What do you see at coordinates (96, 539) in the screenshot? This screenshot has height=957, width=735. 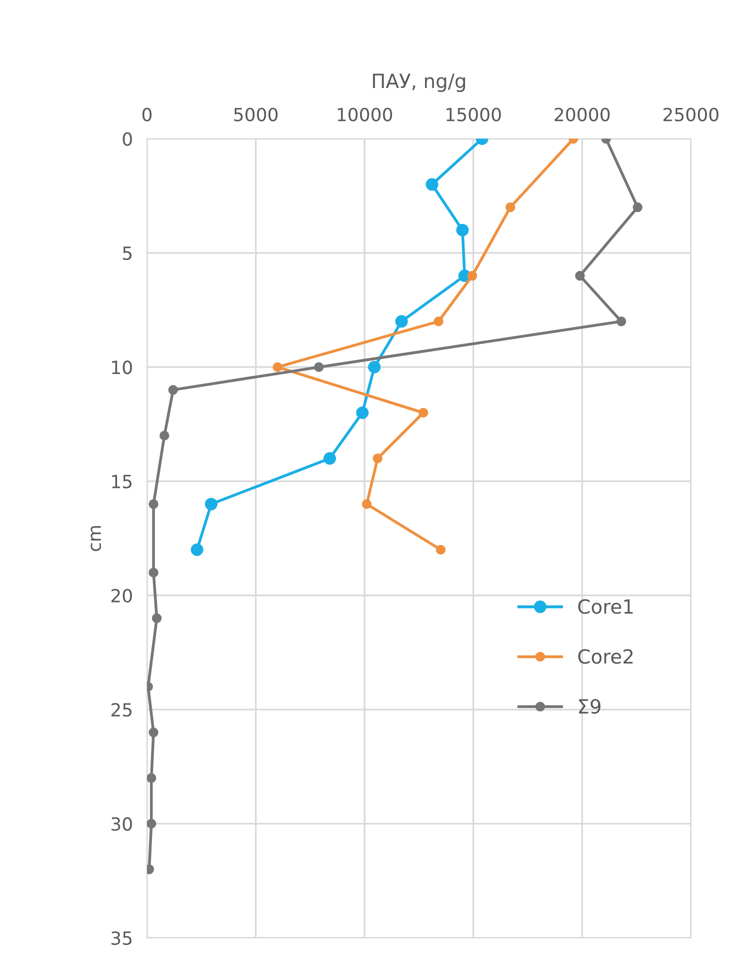 I see `y-axis-title: cm` at bounding box center [96, 539].